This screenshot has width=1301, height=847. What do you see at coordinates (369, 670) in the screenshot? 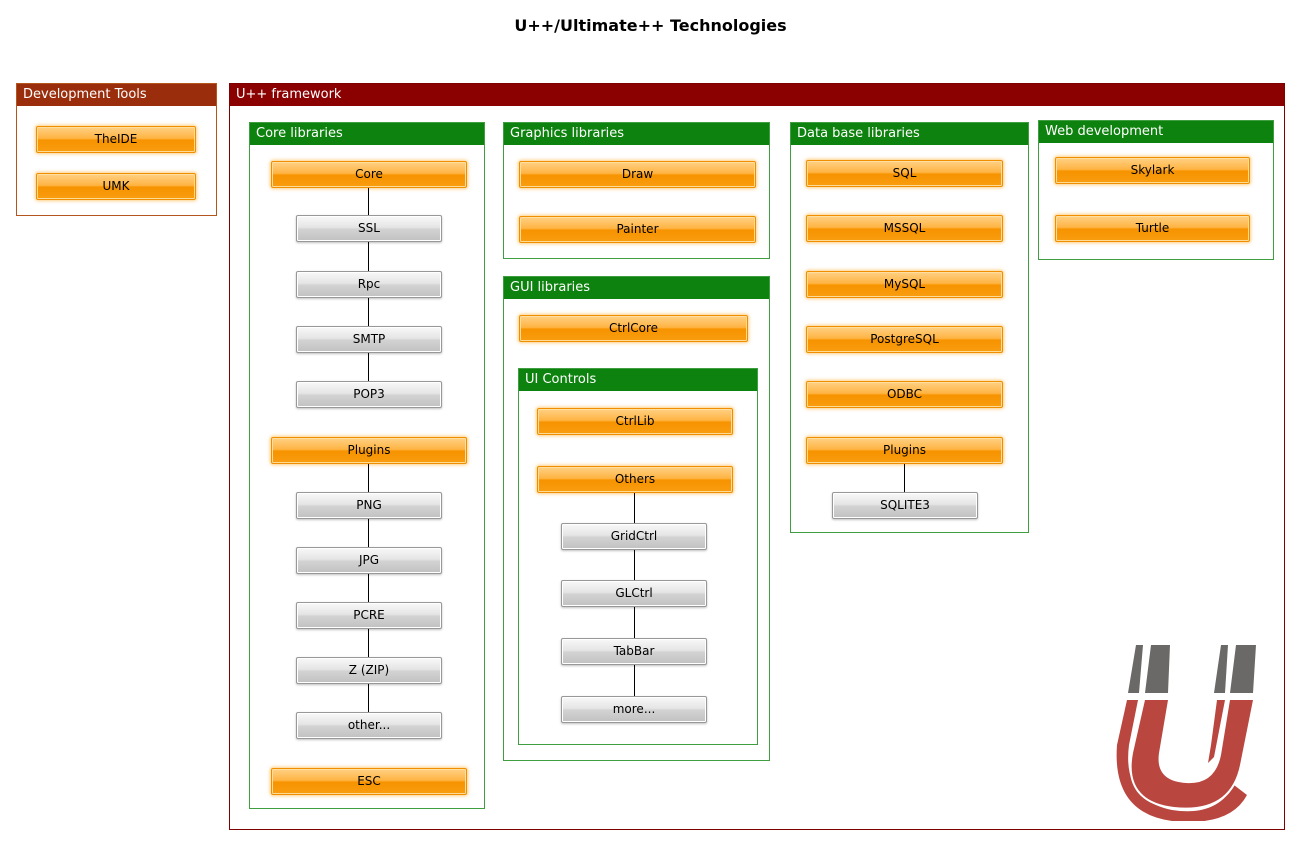
I see `node-zzip: Z (ZIP)` at bounding box center [369, 670].